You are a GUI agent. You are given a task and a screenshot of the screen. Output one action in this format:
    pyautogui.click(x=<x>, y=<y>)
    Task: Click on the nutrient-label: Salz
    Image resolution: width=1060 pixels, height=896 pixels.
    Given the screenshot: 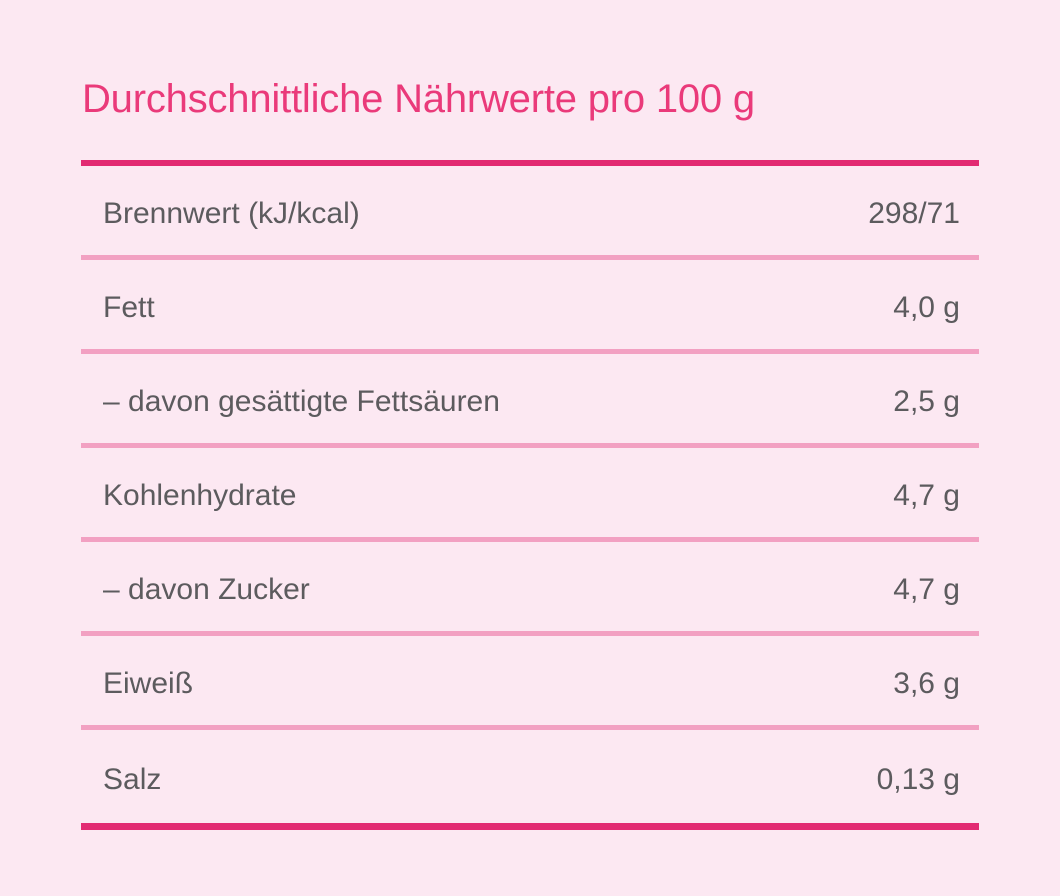 What is the action you would take?
    pyautogui.click(x=132, y=779)
    